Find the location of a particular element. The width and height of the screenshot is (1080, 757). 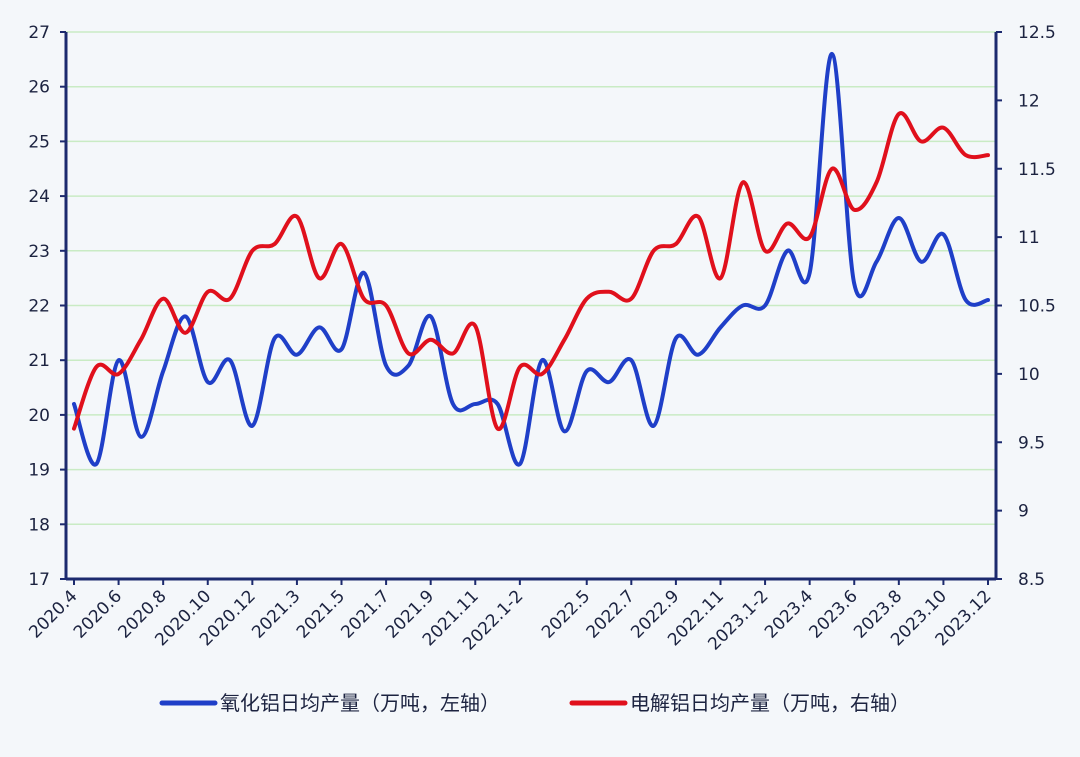

left-tick-label: 22 is located at coordinates (39, 307).